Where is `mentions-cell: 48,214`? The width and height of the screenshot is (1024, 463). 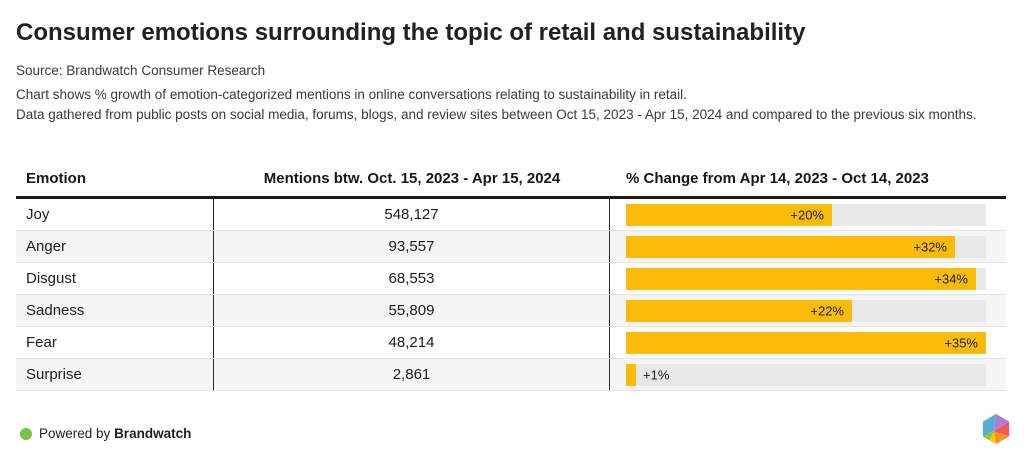 mentions-cell: 48,214 is located at coordinates (412, 342).